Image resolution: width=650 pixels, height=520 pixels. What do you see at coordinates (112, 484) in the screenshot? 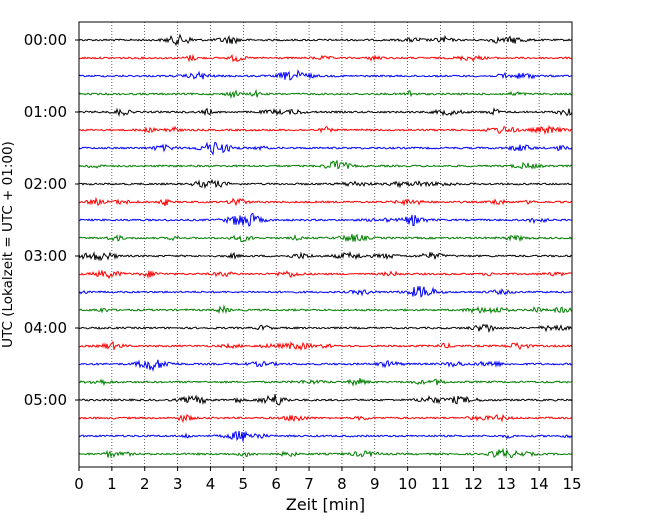
I see `x-tick-label: 1` at bounding box center [112, 484].